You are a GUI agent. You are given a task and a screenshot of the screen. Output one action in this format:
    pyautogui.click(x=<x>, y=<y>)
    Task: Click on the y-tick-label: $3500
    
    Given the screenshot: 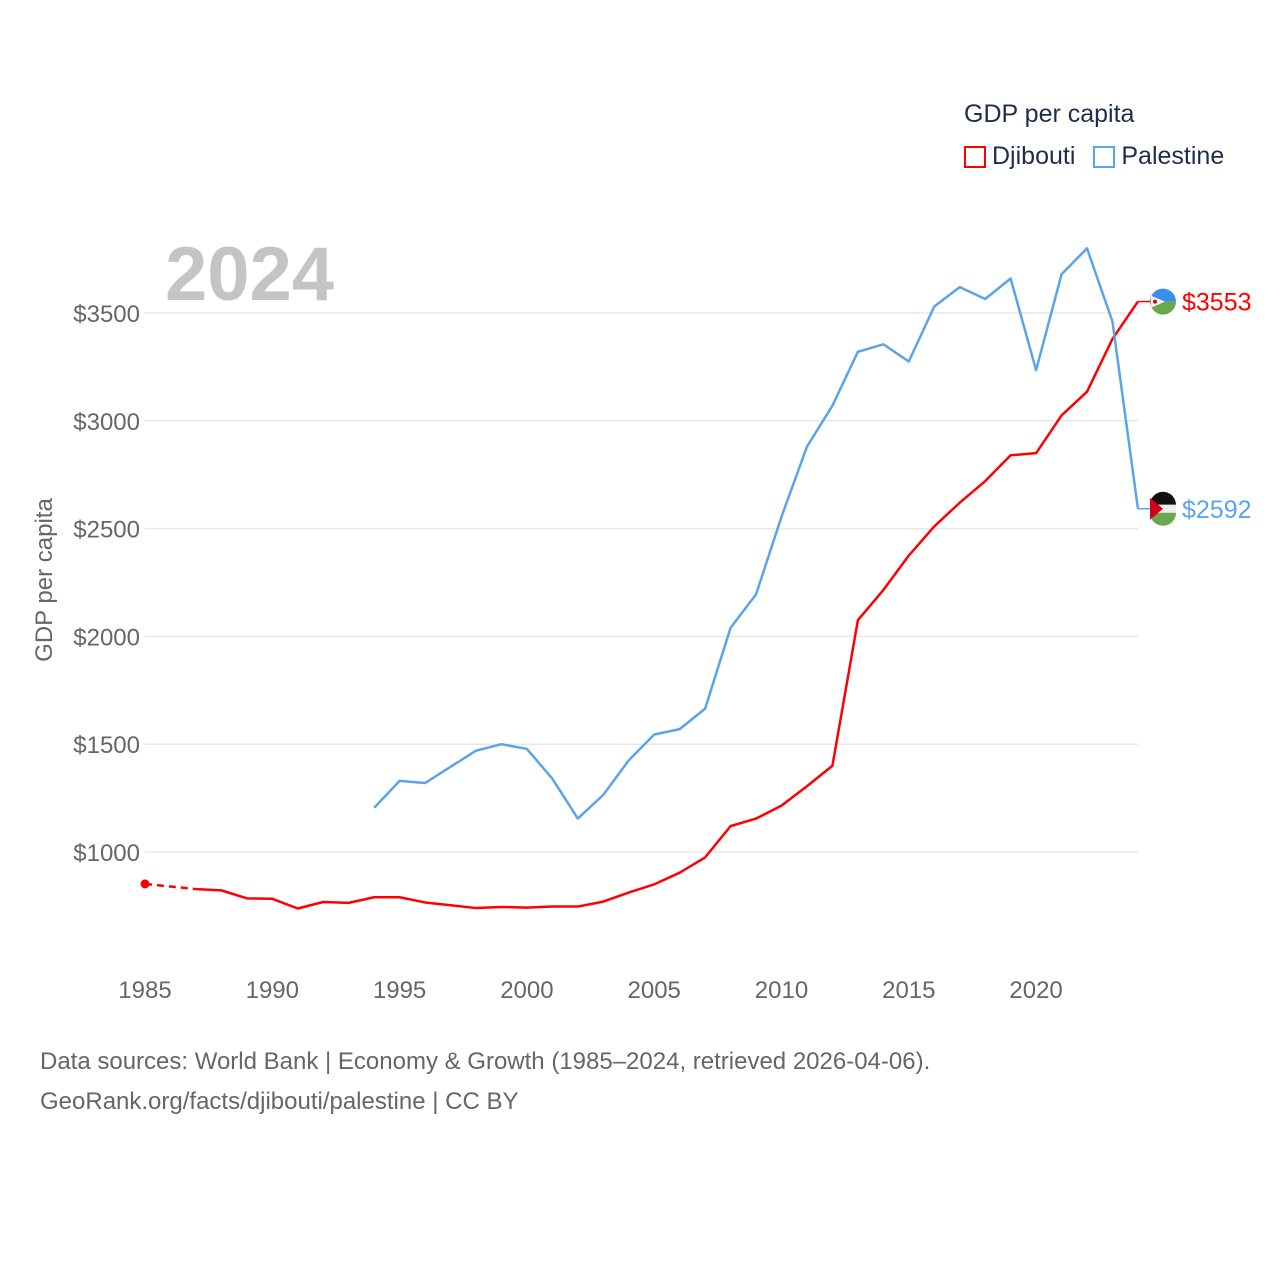 What is the action you would take?
    pyautogui.click(x=106, y=314)
    